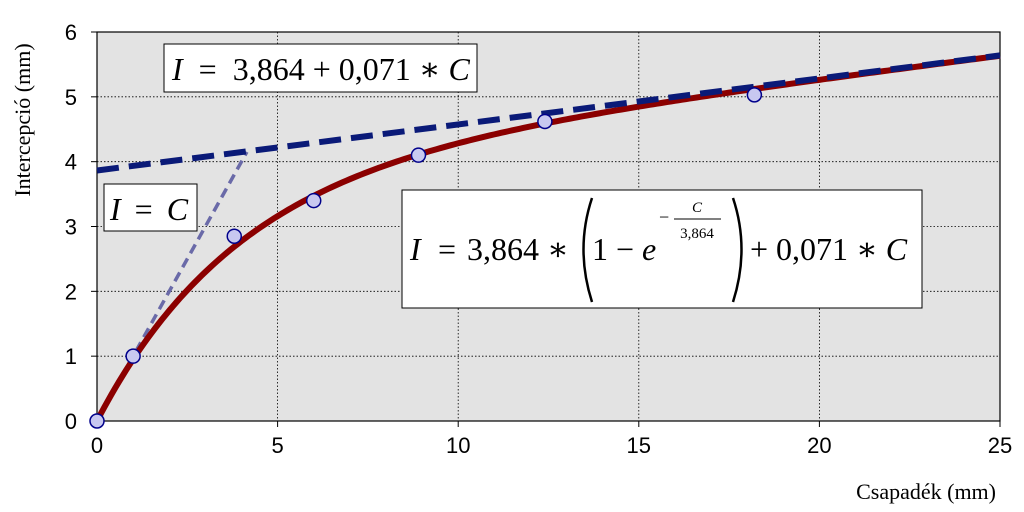 The image size is (1024, 512). Describe the element at coordinates (639, 445) in the screenshot. I see `x-tick-label: 15` at that location.